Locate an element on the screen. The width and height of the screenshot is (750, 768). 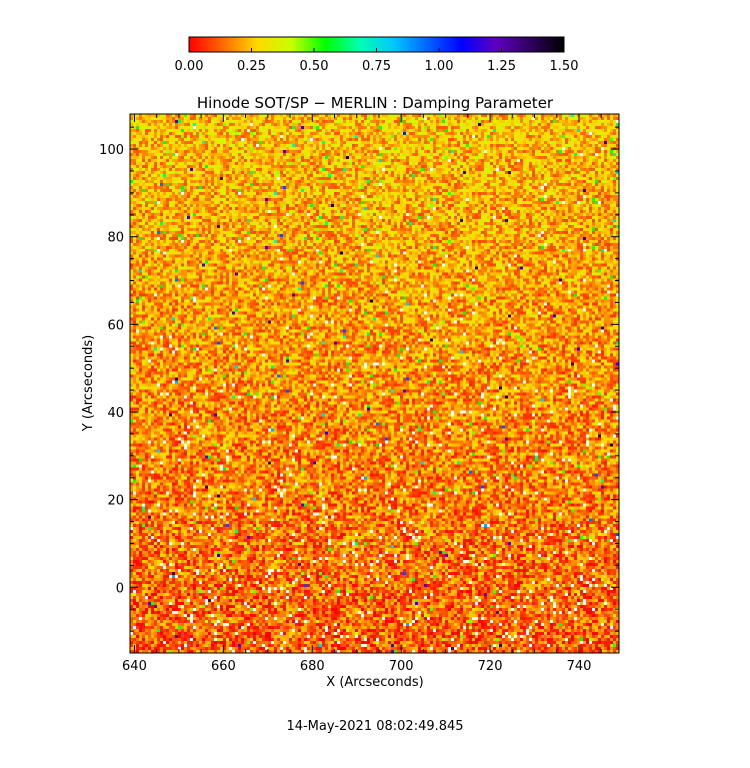
colorbar-tick-label: 0.00 is located at coordinates (189, 66).